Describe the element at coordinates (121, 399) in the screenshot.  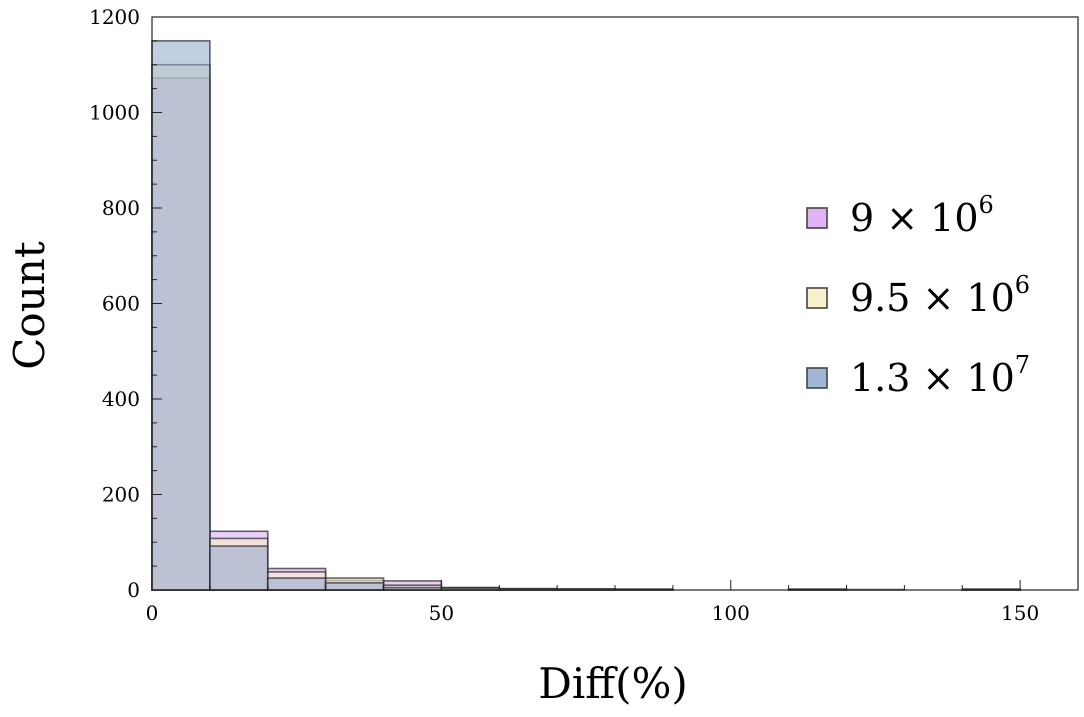
I see `y-tick-label: 400` at that location.